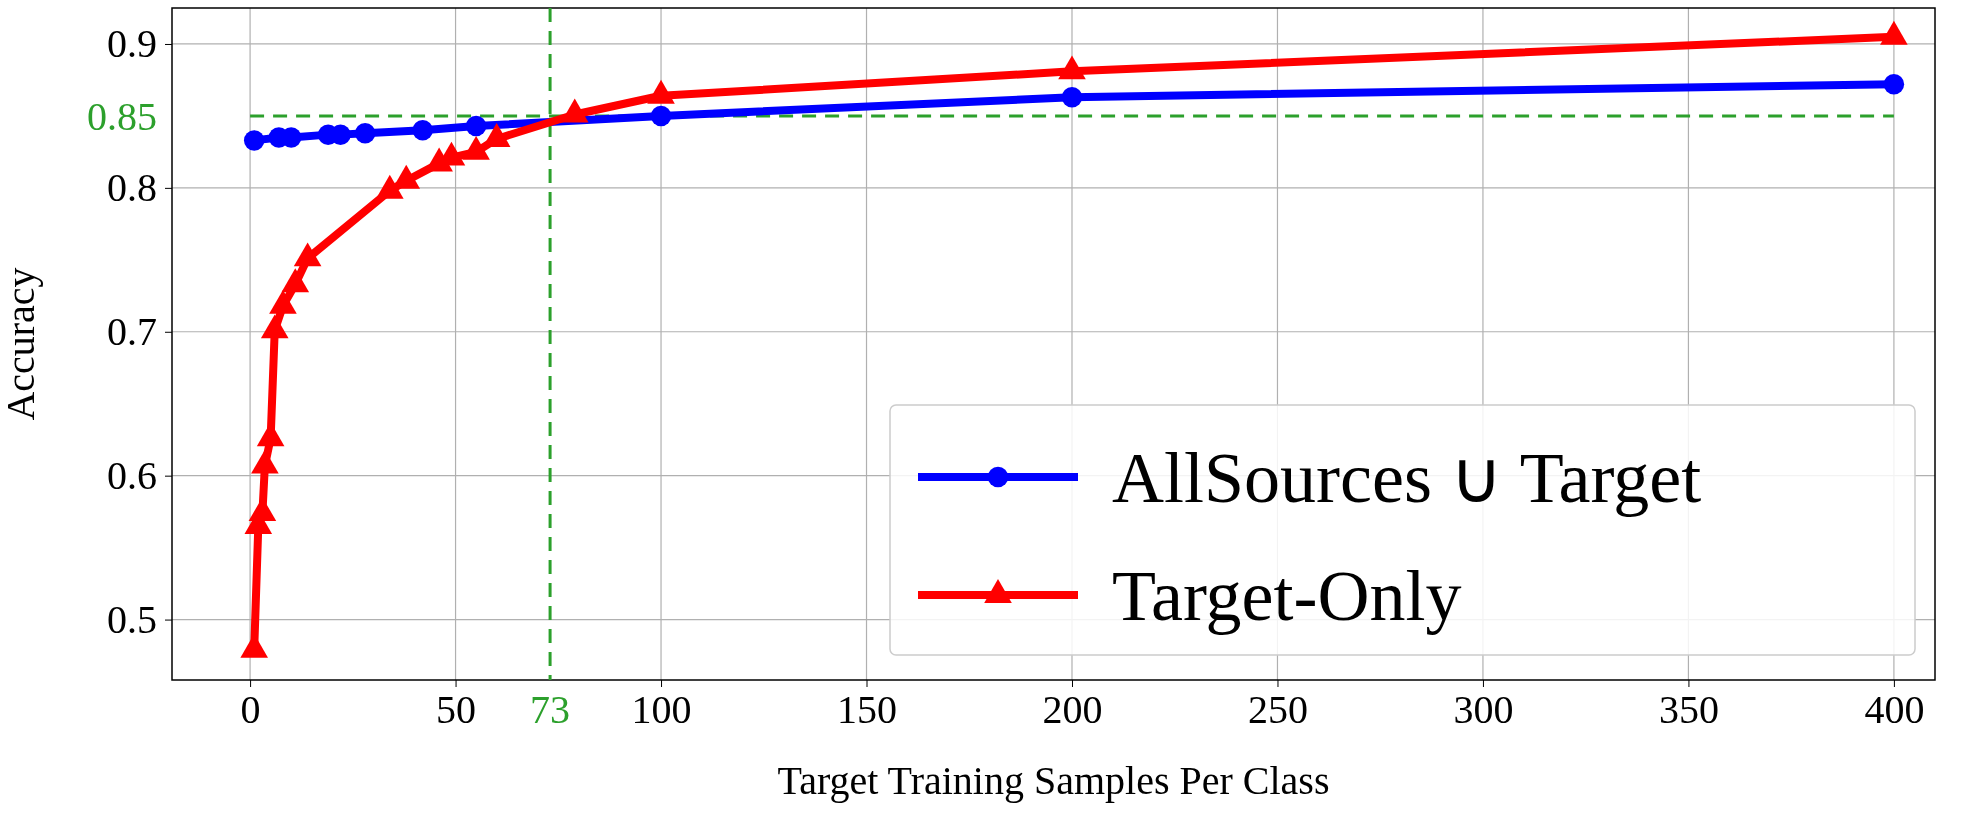 This screenshot has width=1966, height=816. What do you see at coordinates (1483, 710) in the screenshot?
I see `x-tick-label: 300` at bounding box center [1483, 710].